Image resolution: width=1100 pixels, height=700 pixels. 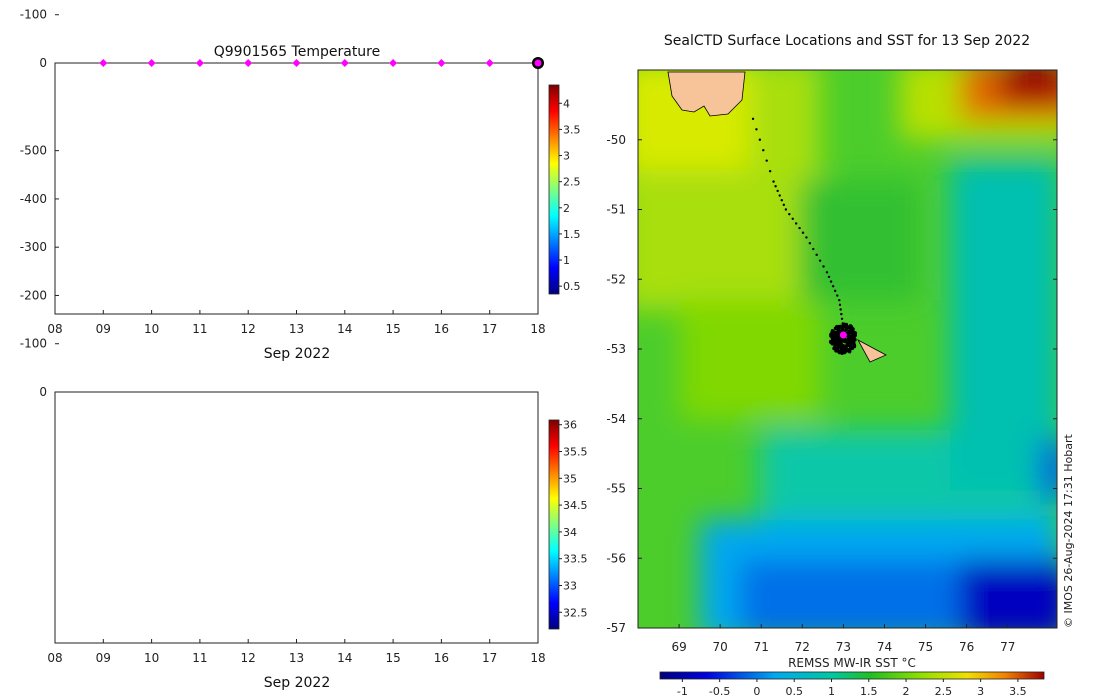 I want to click on colorbar-tick-label: 36, so click(x=570, y=425).